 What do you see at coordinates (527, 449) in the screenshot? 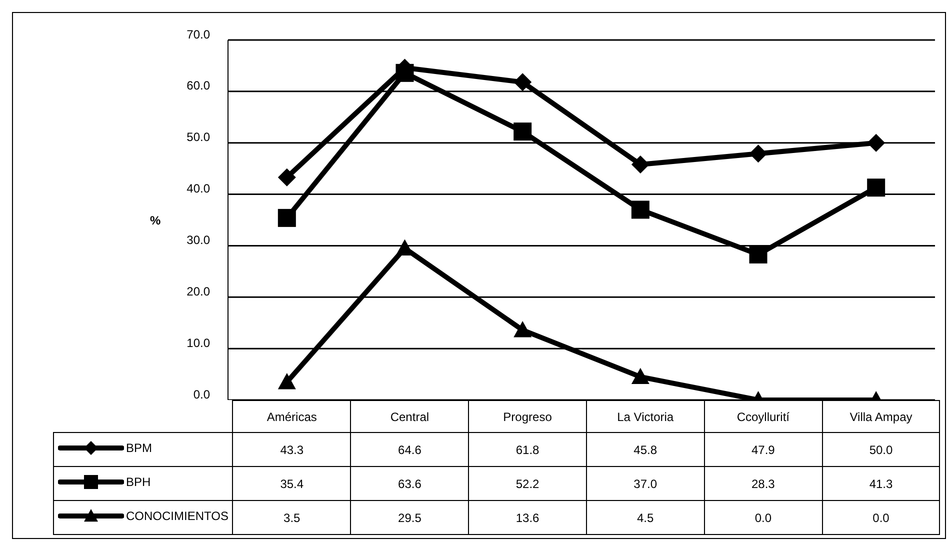
I see `data-label: 61.8` at bounding box center [527, 449].